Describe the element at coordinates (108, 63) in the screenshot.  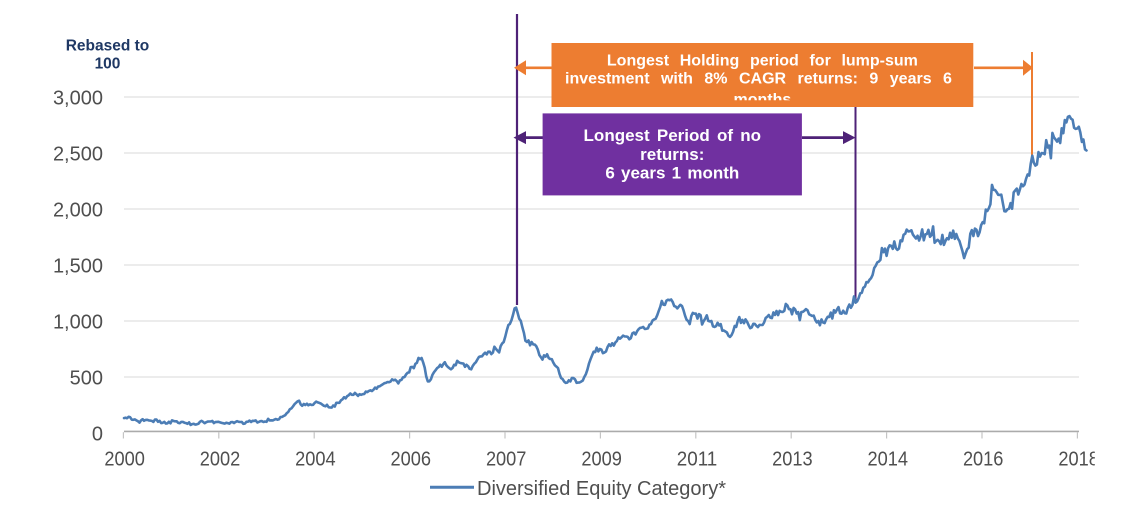
I see `svg-text: 100` at that location.